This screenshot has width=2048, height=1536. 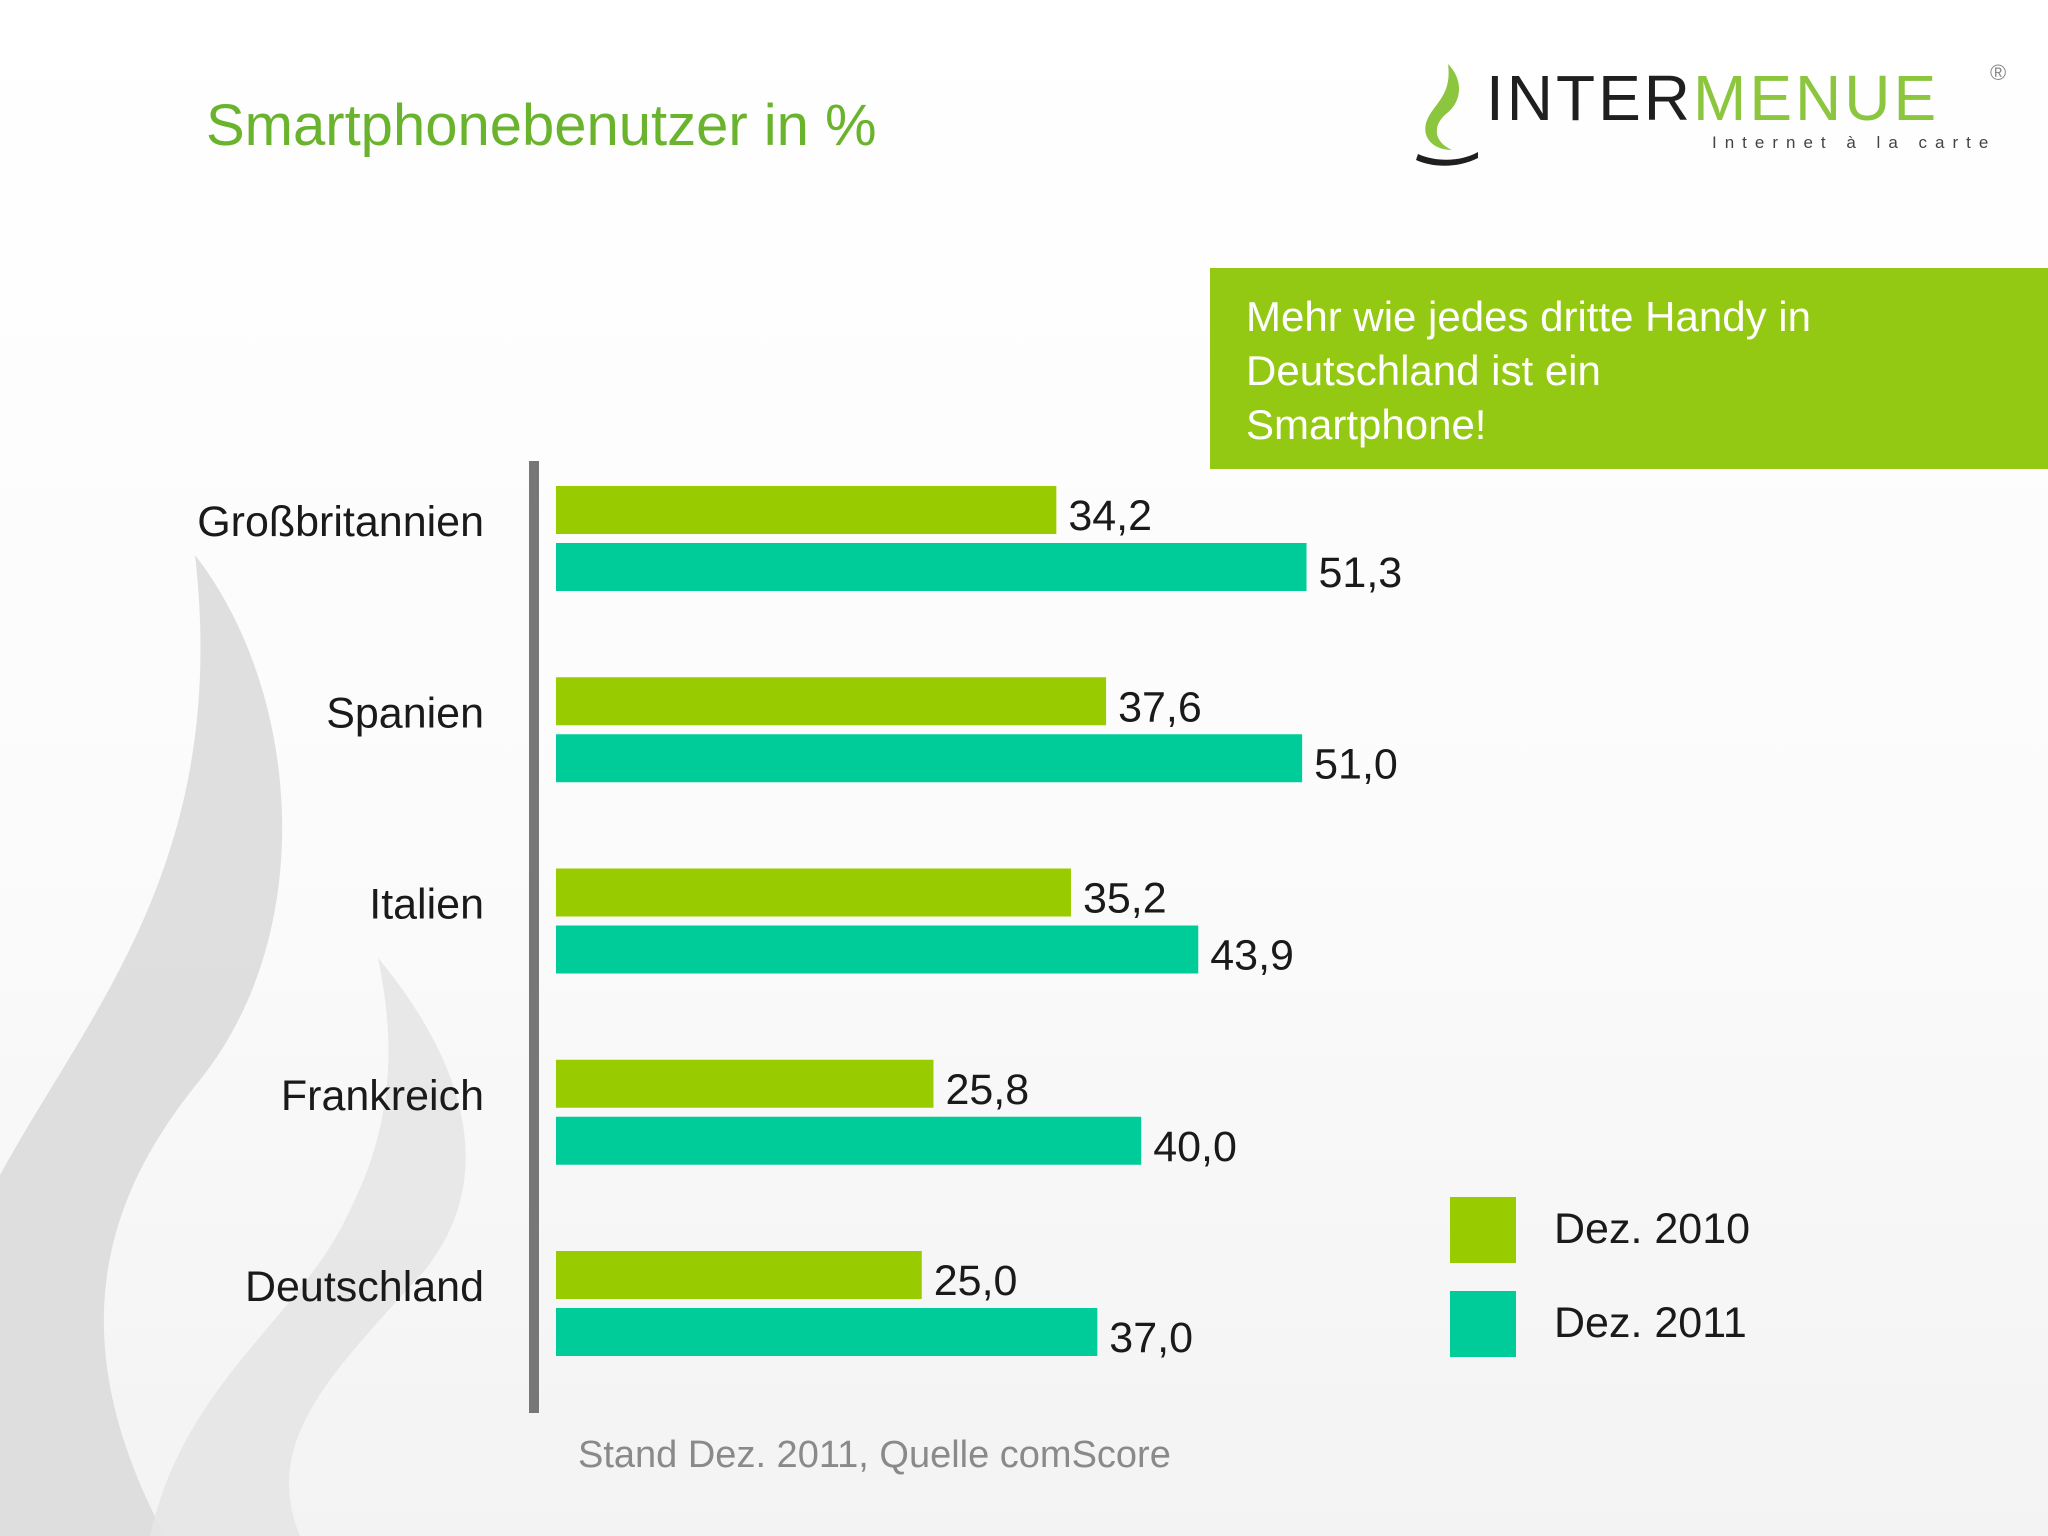 What do you see at coordinates (849, 1140) in the screenshot?
I see `bar-frankreich-2011` at bounding box center [849, 1140].